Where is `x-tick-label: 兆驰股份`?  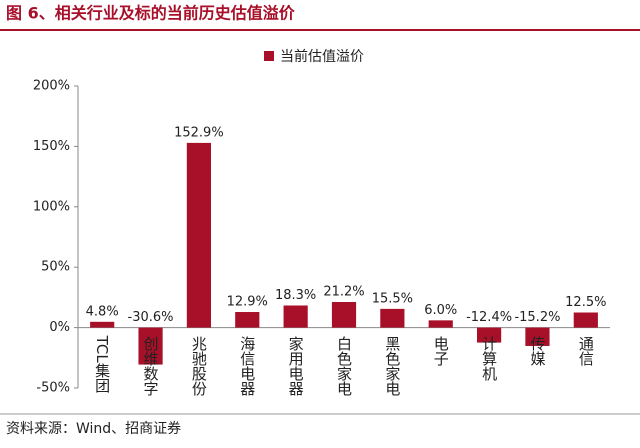
x-tick-label: 兆驰股份 is located at coordinates (199, 366).